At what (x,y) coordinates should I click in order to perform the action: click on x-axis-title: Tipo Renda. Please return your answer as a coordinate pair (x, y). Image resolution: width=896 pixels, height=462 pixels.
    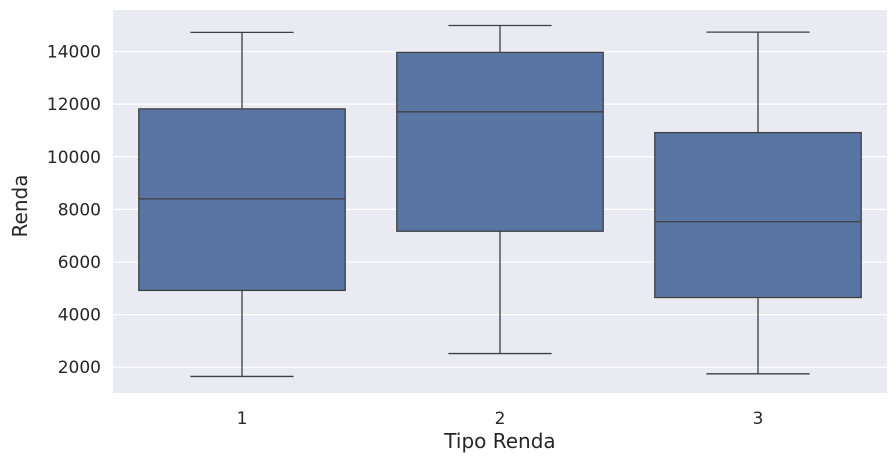
    Looking at the image, I should click on (499, 441).